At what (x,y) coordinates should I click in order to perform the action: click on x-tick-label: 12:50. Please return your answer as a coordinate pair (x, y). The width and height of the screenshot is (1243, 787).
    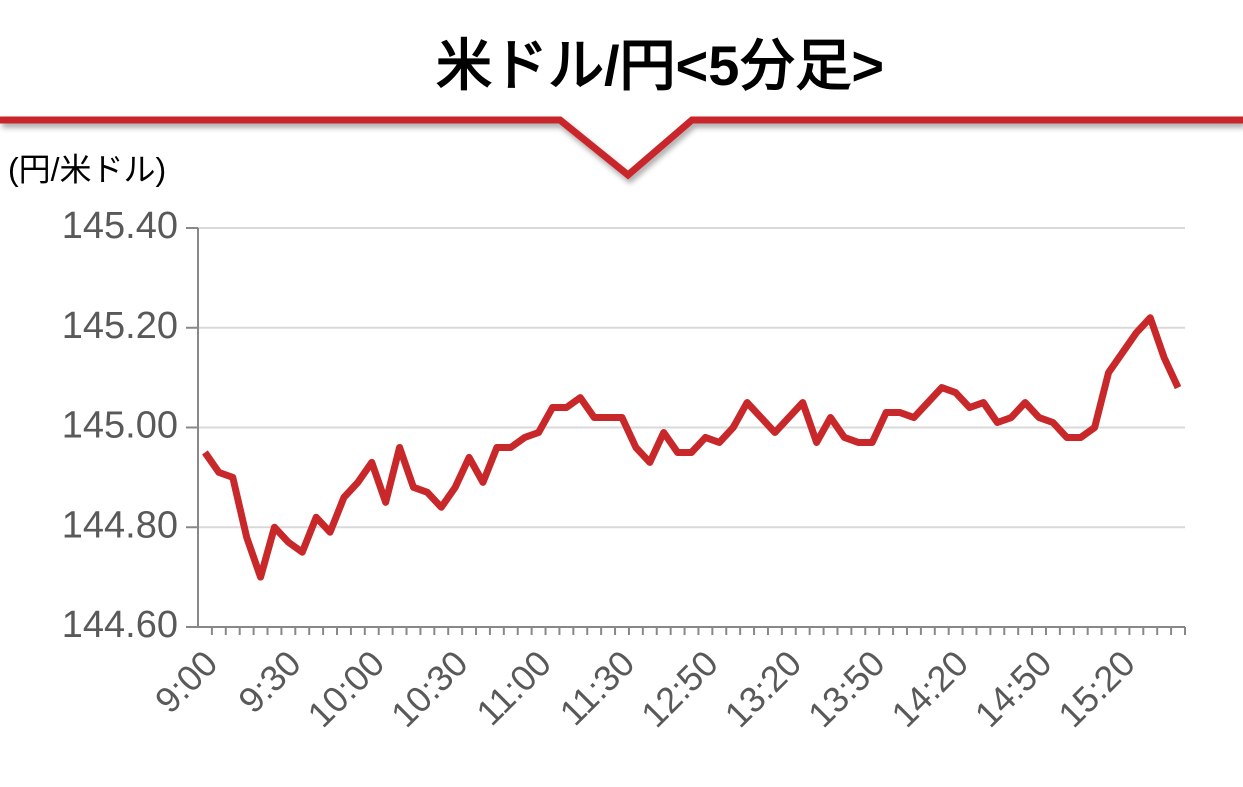
    Looking at the image, I should click on (679, 688).